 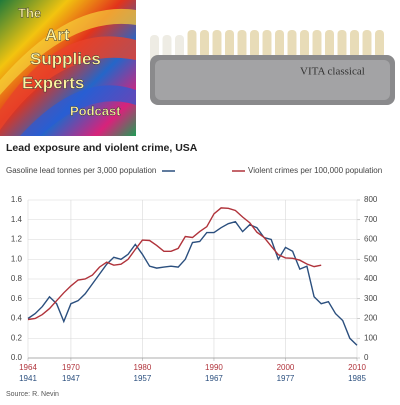 I want to click on x-tick-label: 1941, so click(x=28, y=378).